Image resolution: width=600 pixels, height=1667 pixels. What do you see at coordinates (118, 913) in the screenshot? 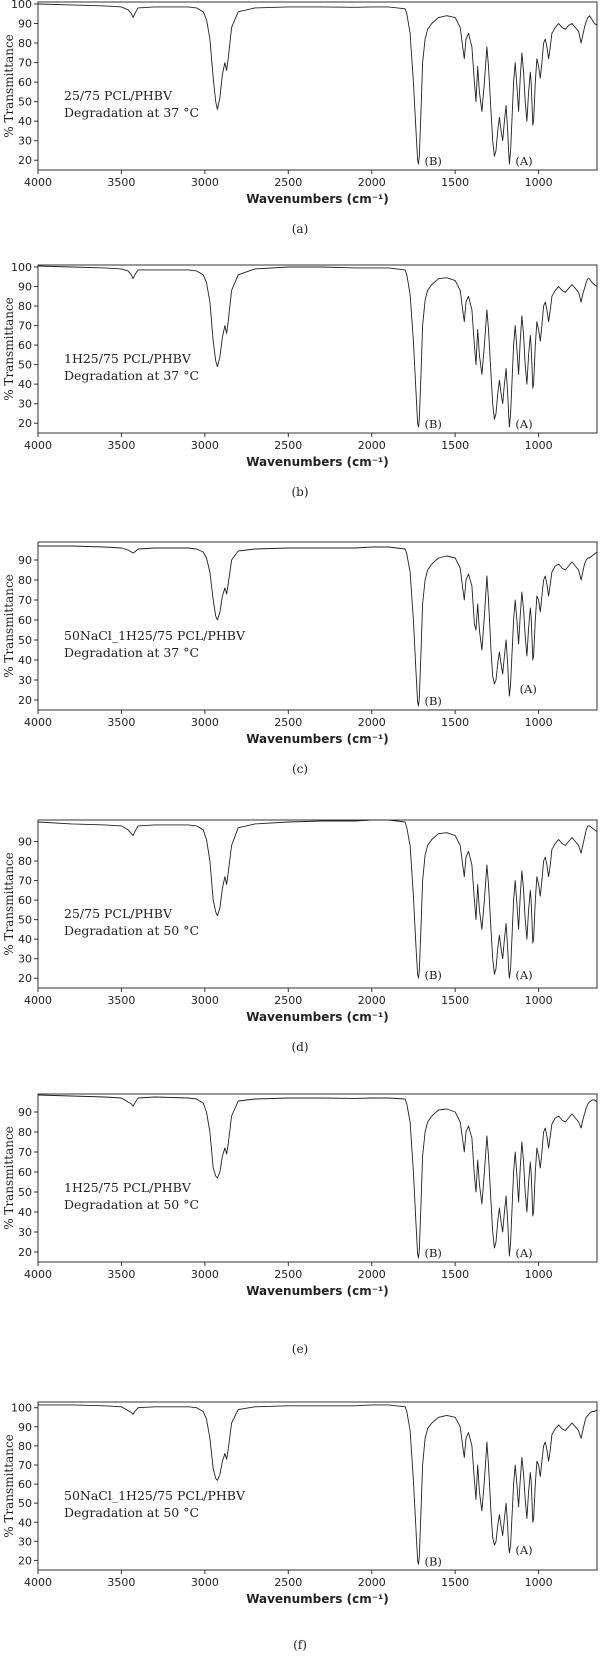
I see `sample-annotation: 25/75 PCL/PHBV` at bounding box center [118, 913].